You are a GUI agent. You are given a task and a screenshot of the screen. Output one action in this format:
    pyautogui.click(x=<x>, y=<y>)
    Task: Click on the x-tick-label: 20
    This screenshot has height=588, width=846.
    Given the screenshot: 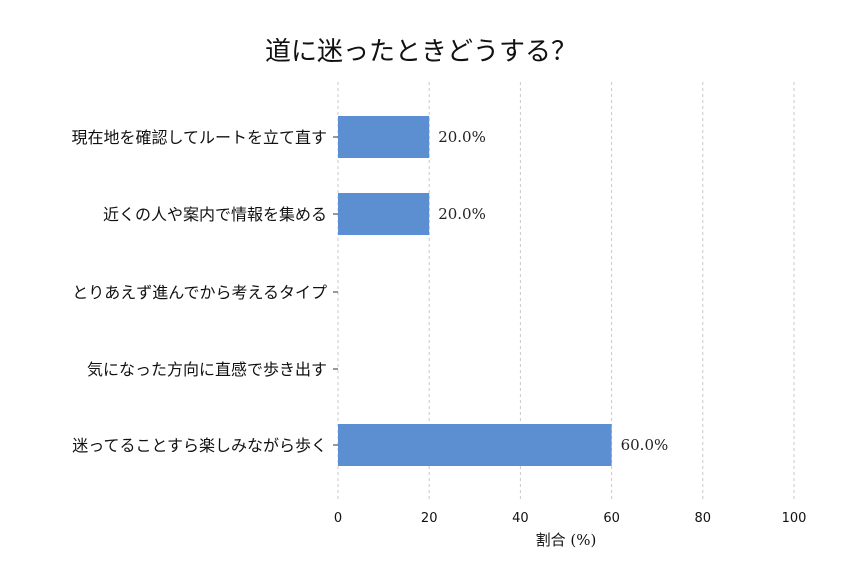 What is the action you would take?
    pyautogui.click(x=429, y=518)
    